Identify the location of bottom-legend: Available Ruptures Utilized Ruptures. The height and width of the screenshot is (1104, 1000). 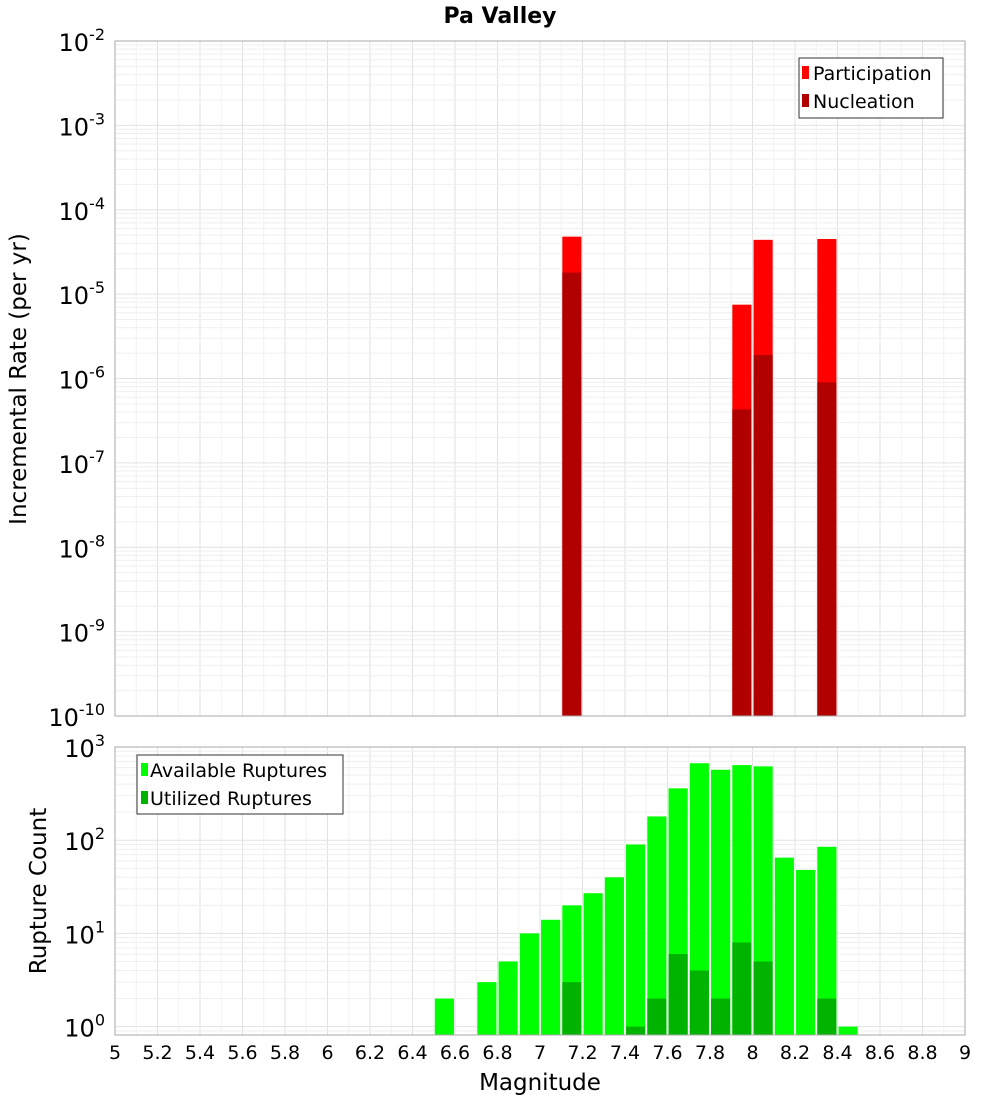
(240, 784).